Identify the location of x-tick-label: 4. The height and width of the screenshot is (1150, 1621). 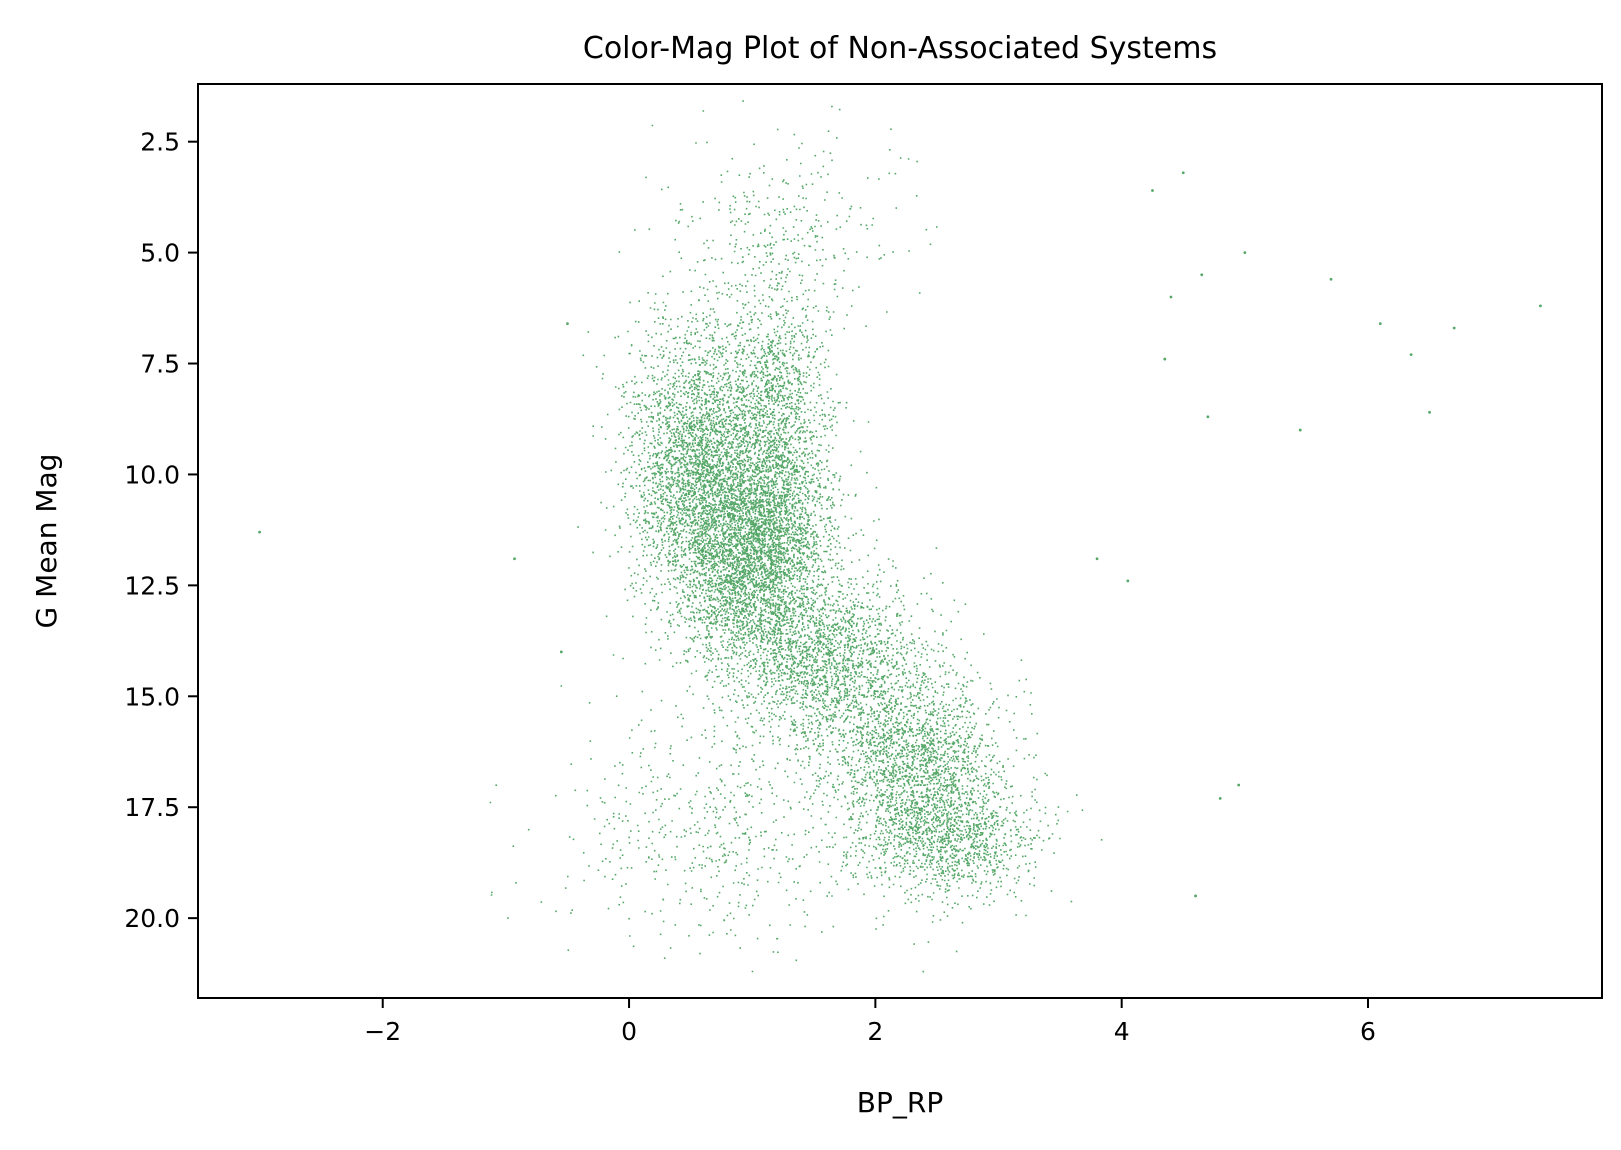
(1122, 1031).